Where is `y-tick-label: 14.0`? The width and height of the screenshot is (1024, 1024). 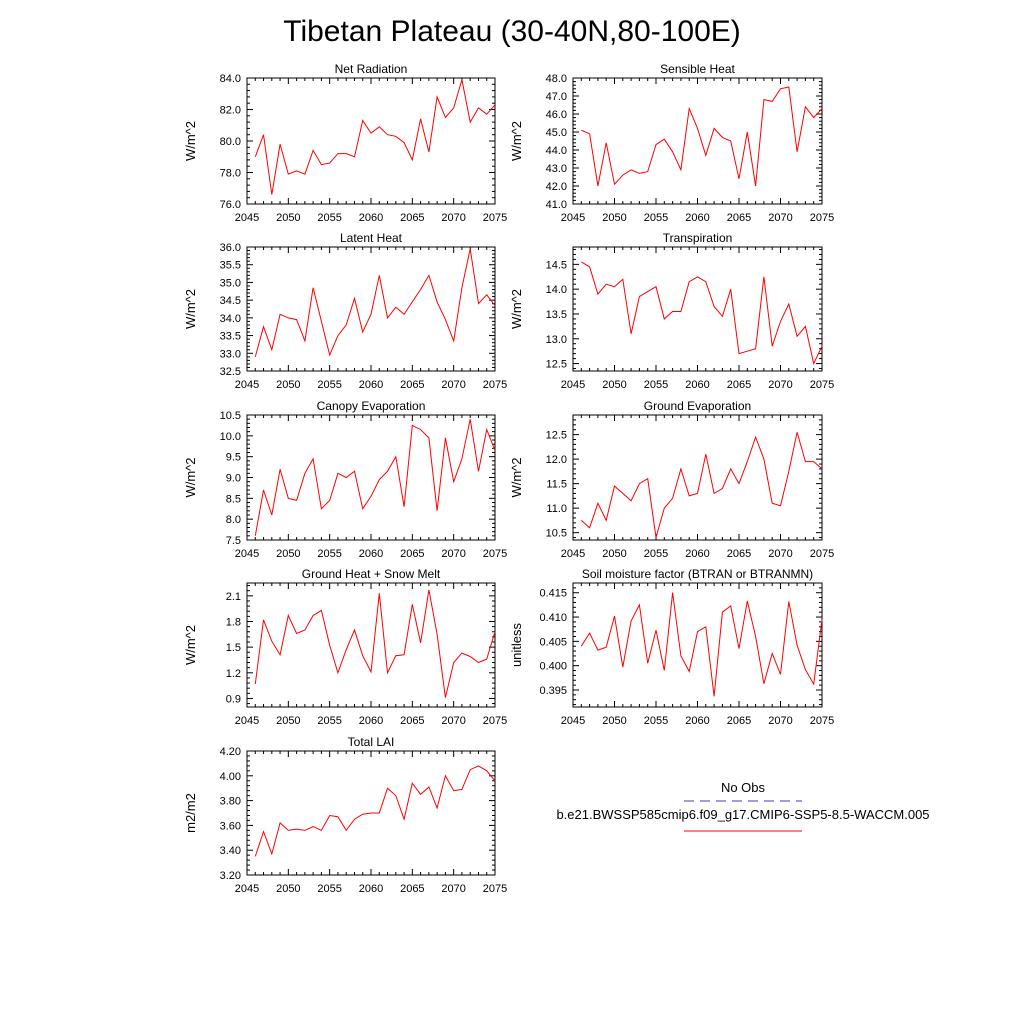
y-tick-label: 14.0 is located at coordinates (556, 290).